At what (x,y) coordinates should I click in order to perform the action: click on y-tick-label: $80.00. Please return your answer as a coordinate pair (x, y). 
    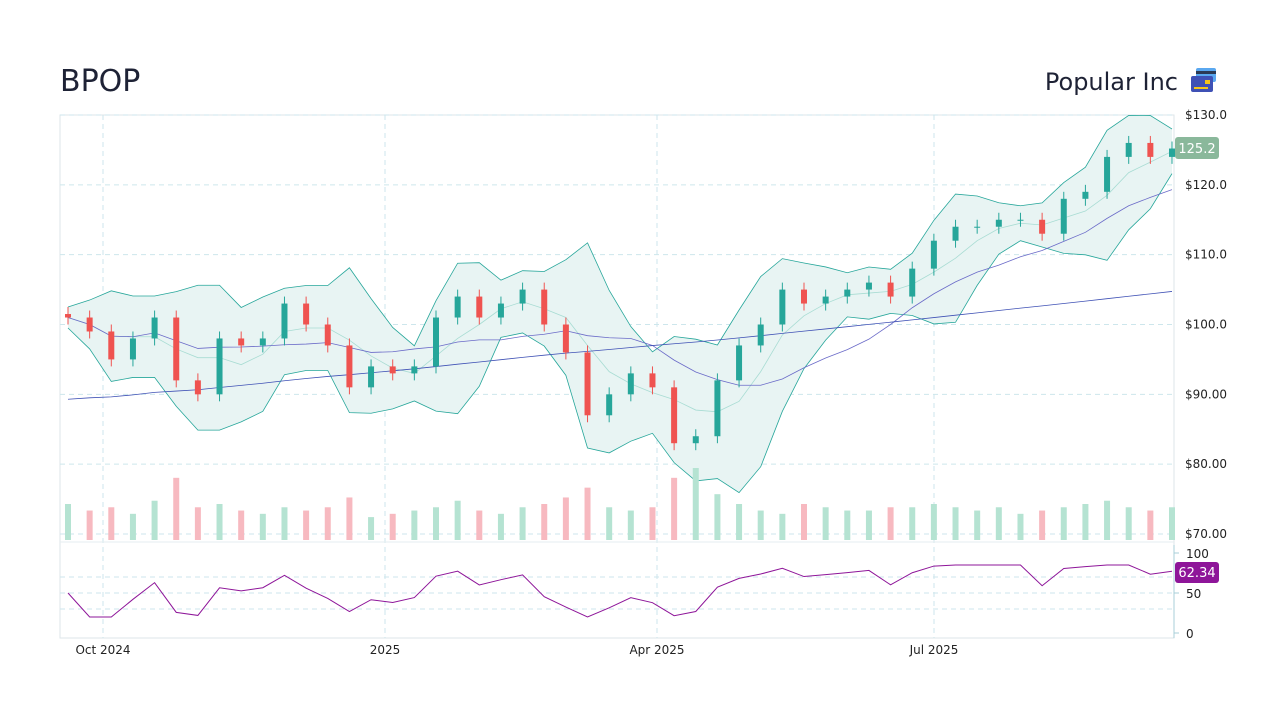
    Looking at the image, I should click on (1206, 464).